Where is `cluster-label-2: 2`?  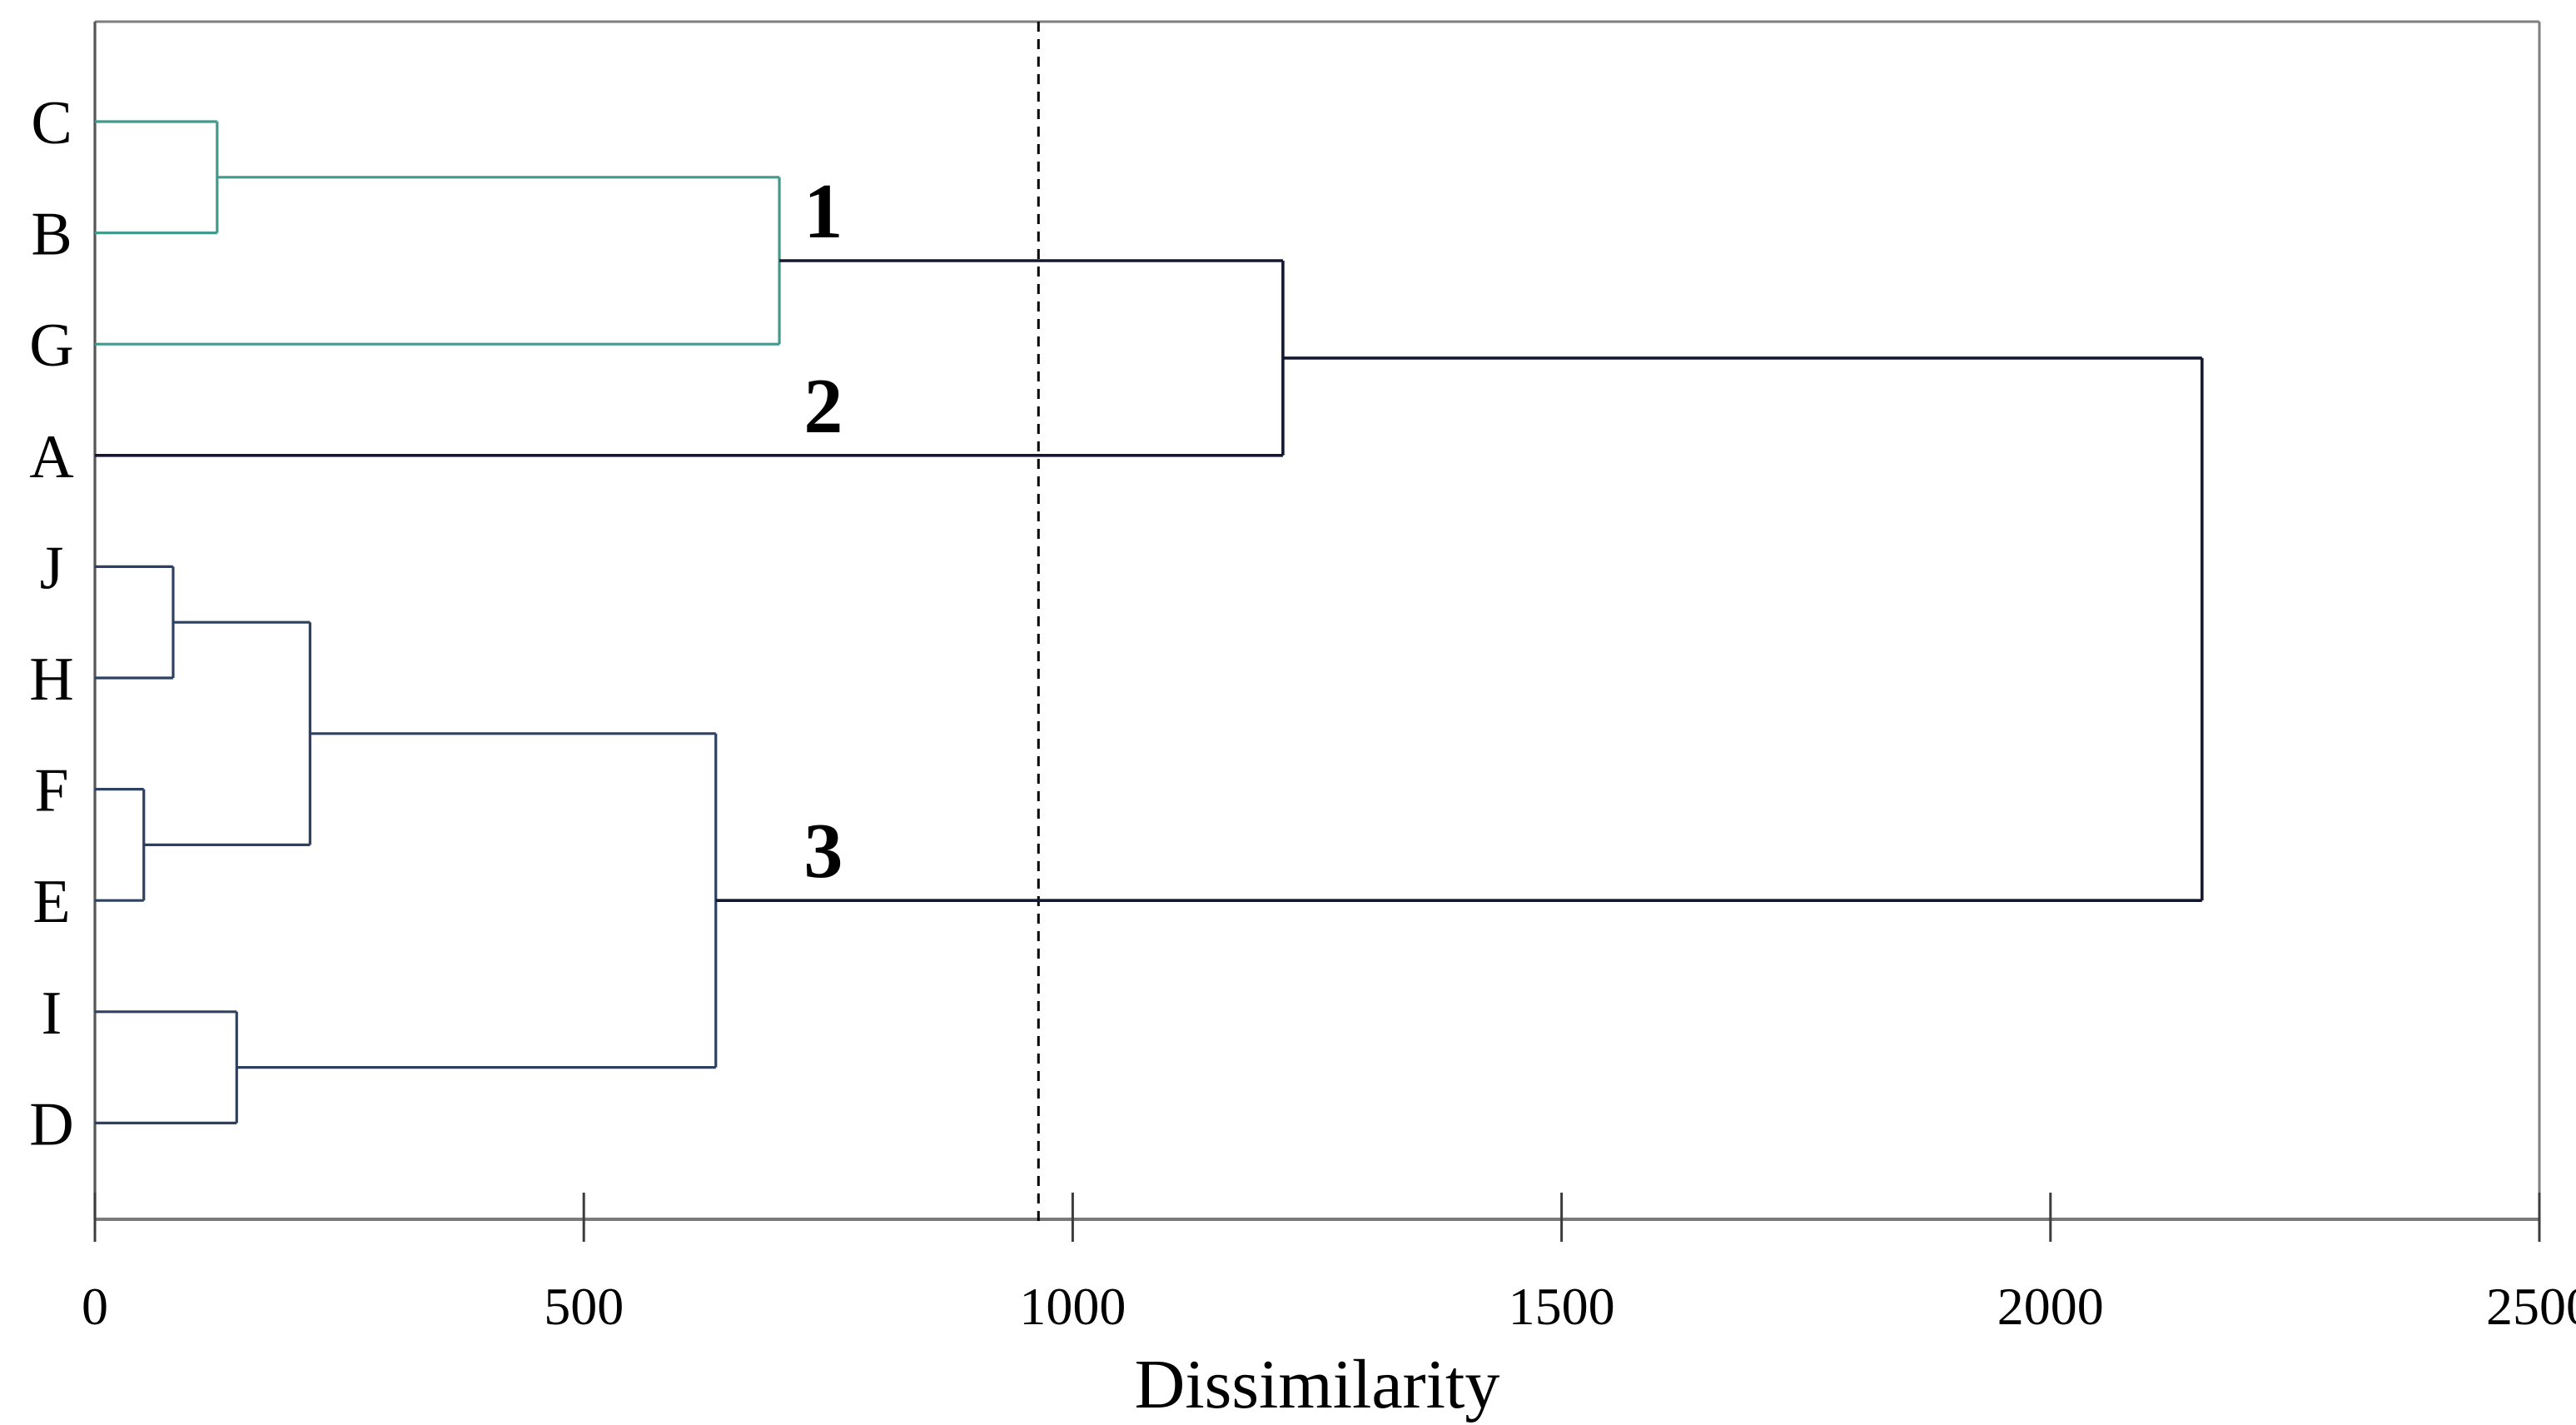
cluster-label-2: 2 is located at coordinates (823, 406).